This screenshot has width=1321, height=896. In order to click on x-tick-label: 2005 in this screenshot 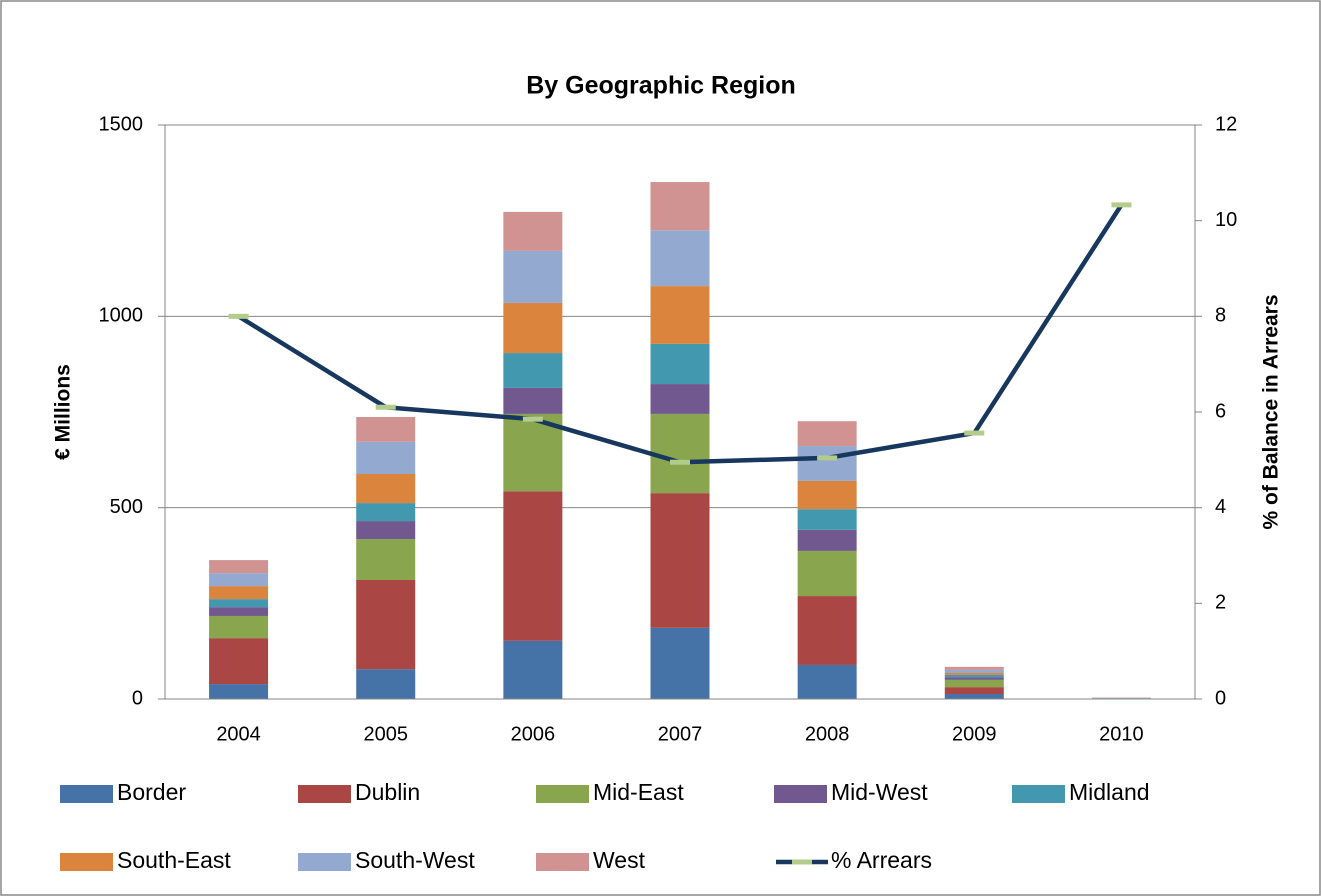, I will do `click(385, 734)`.